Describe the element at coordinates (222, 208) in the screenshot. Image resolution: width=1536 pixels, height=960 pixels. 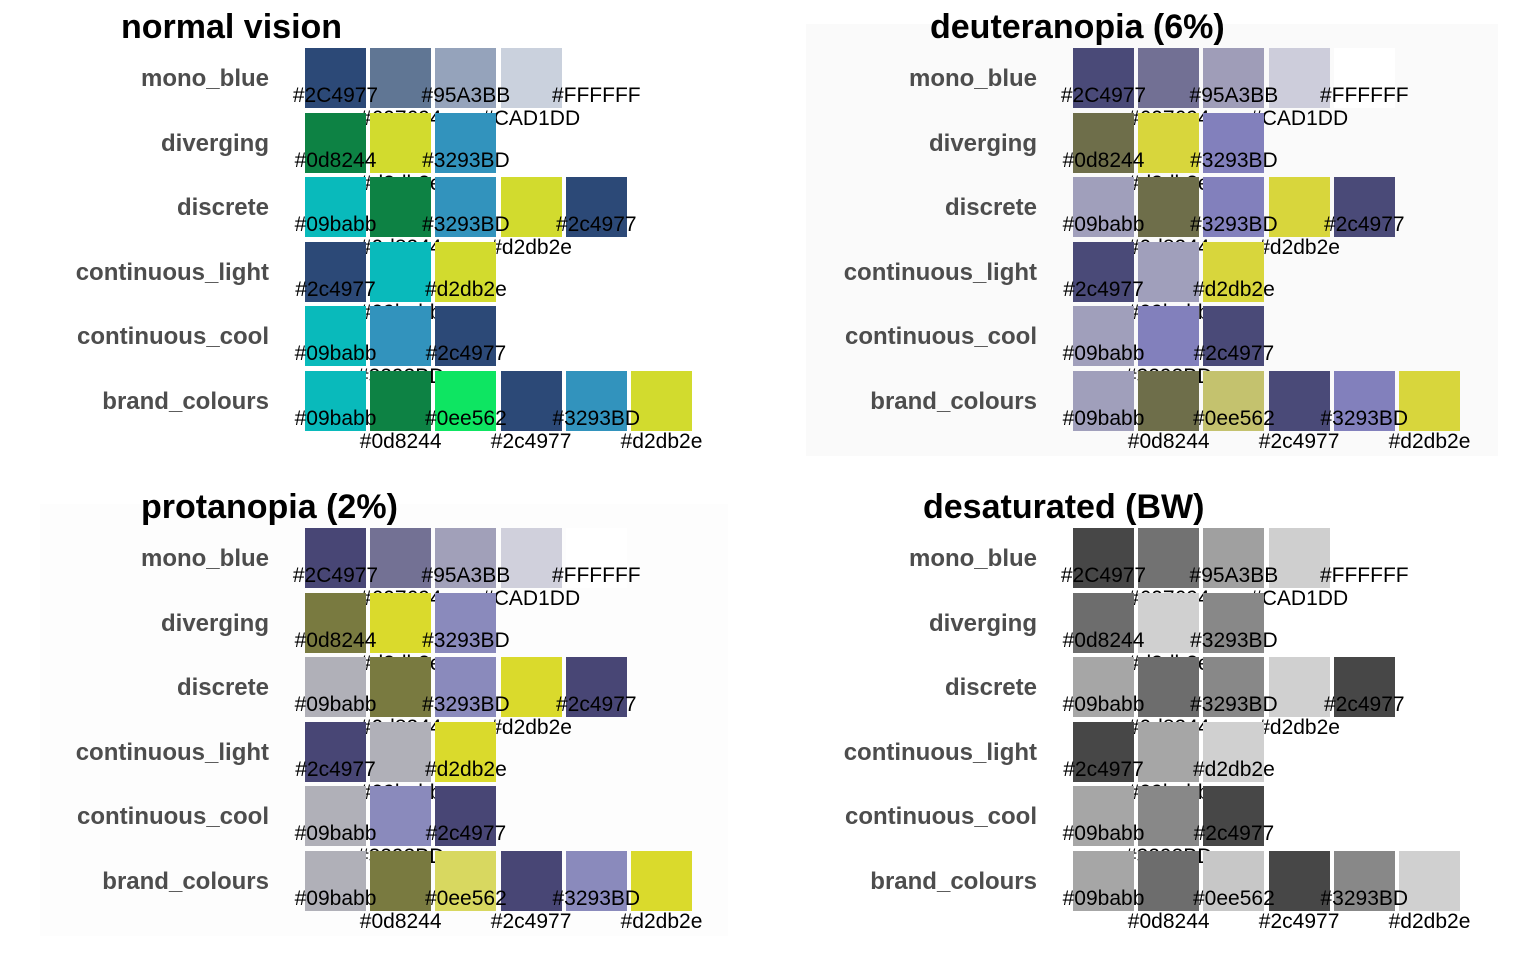
I see `row-label: discrete` at that location.